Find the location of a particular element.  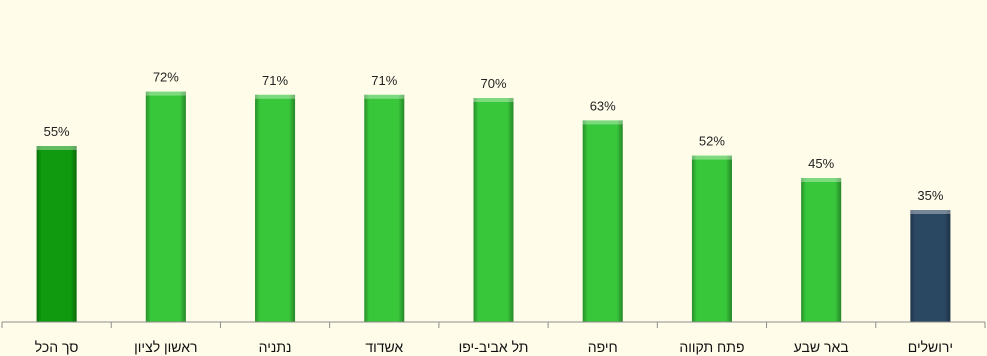

category-label: נתניה is located at coordinates (275, 347).